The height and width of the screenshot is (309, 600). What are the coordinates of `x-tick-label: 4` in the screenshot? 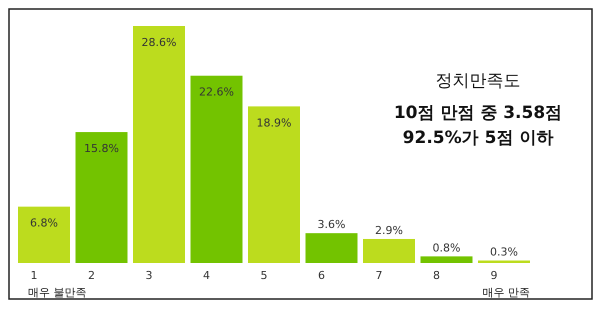 It's located at (206, 275).